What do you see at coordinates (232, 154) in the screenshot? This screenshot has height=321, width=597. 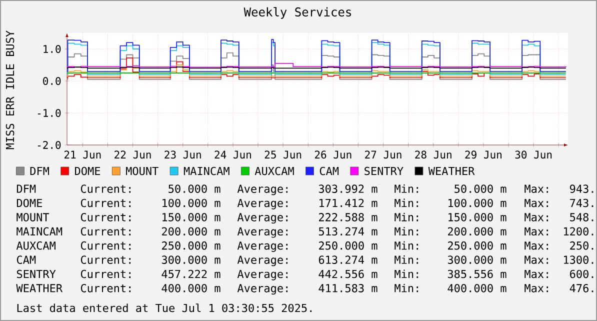 I see `x-tick-label: 24 Jun` at bounding box center [232, 154].